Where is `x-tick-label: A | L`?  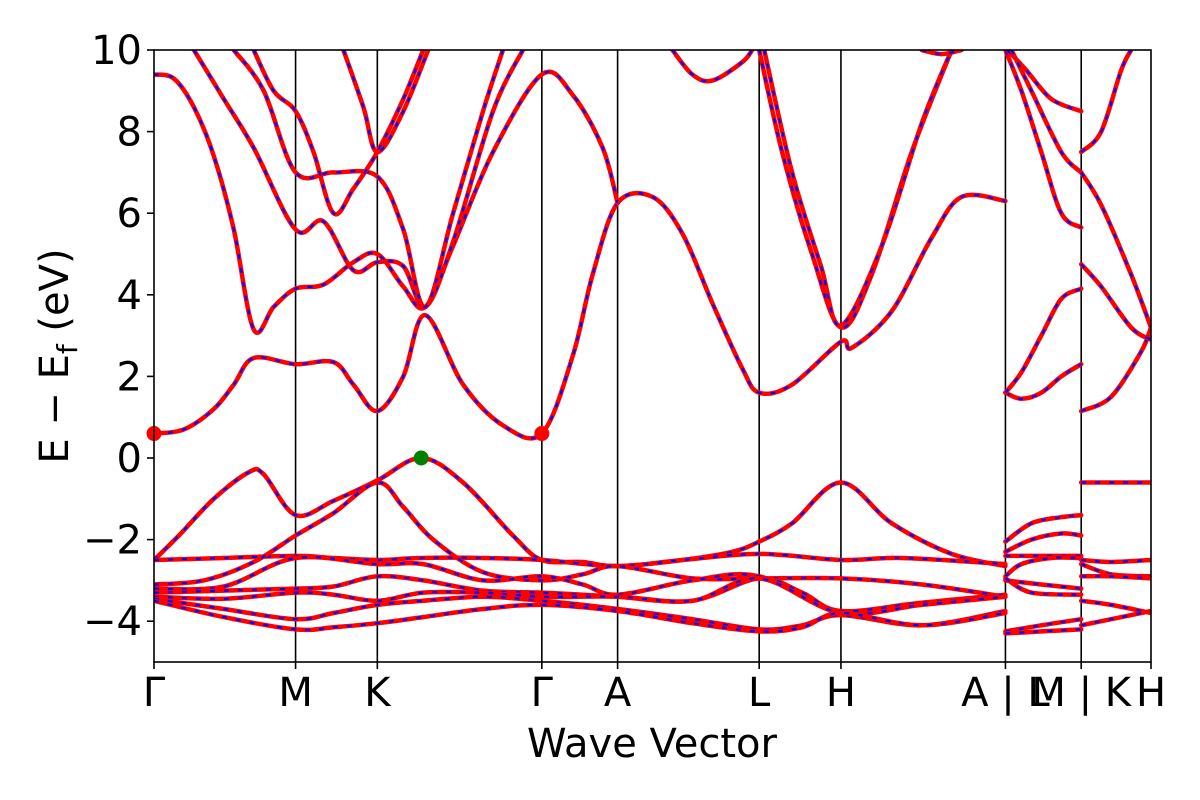 x-tick-label: A | L is located at coordinates (1005, 693).